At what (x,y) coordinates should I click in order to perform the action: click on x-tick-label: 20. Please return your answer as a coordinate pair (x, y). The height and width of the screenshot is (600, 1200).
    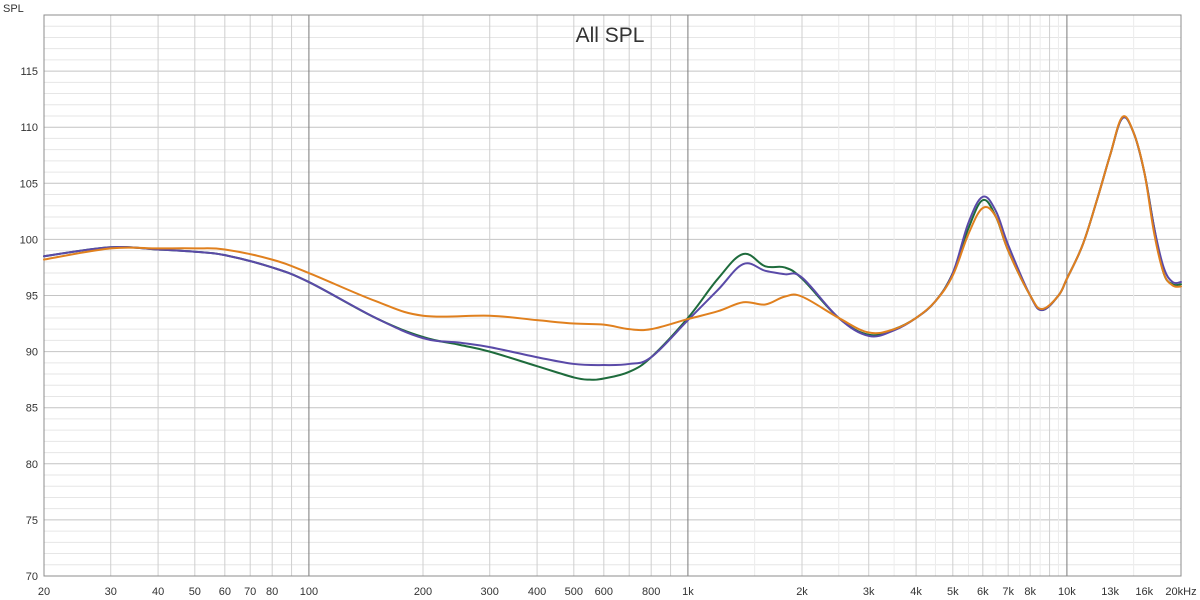
    Looking at the image, I should click on (44, 592).